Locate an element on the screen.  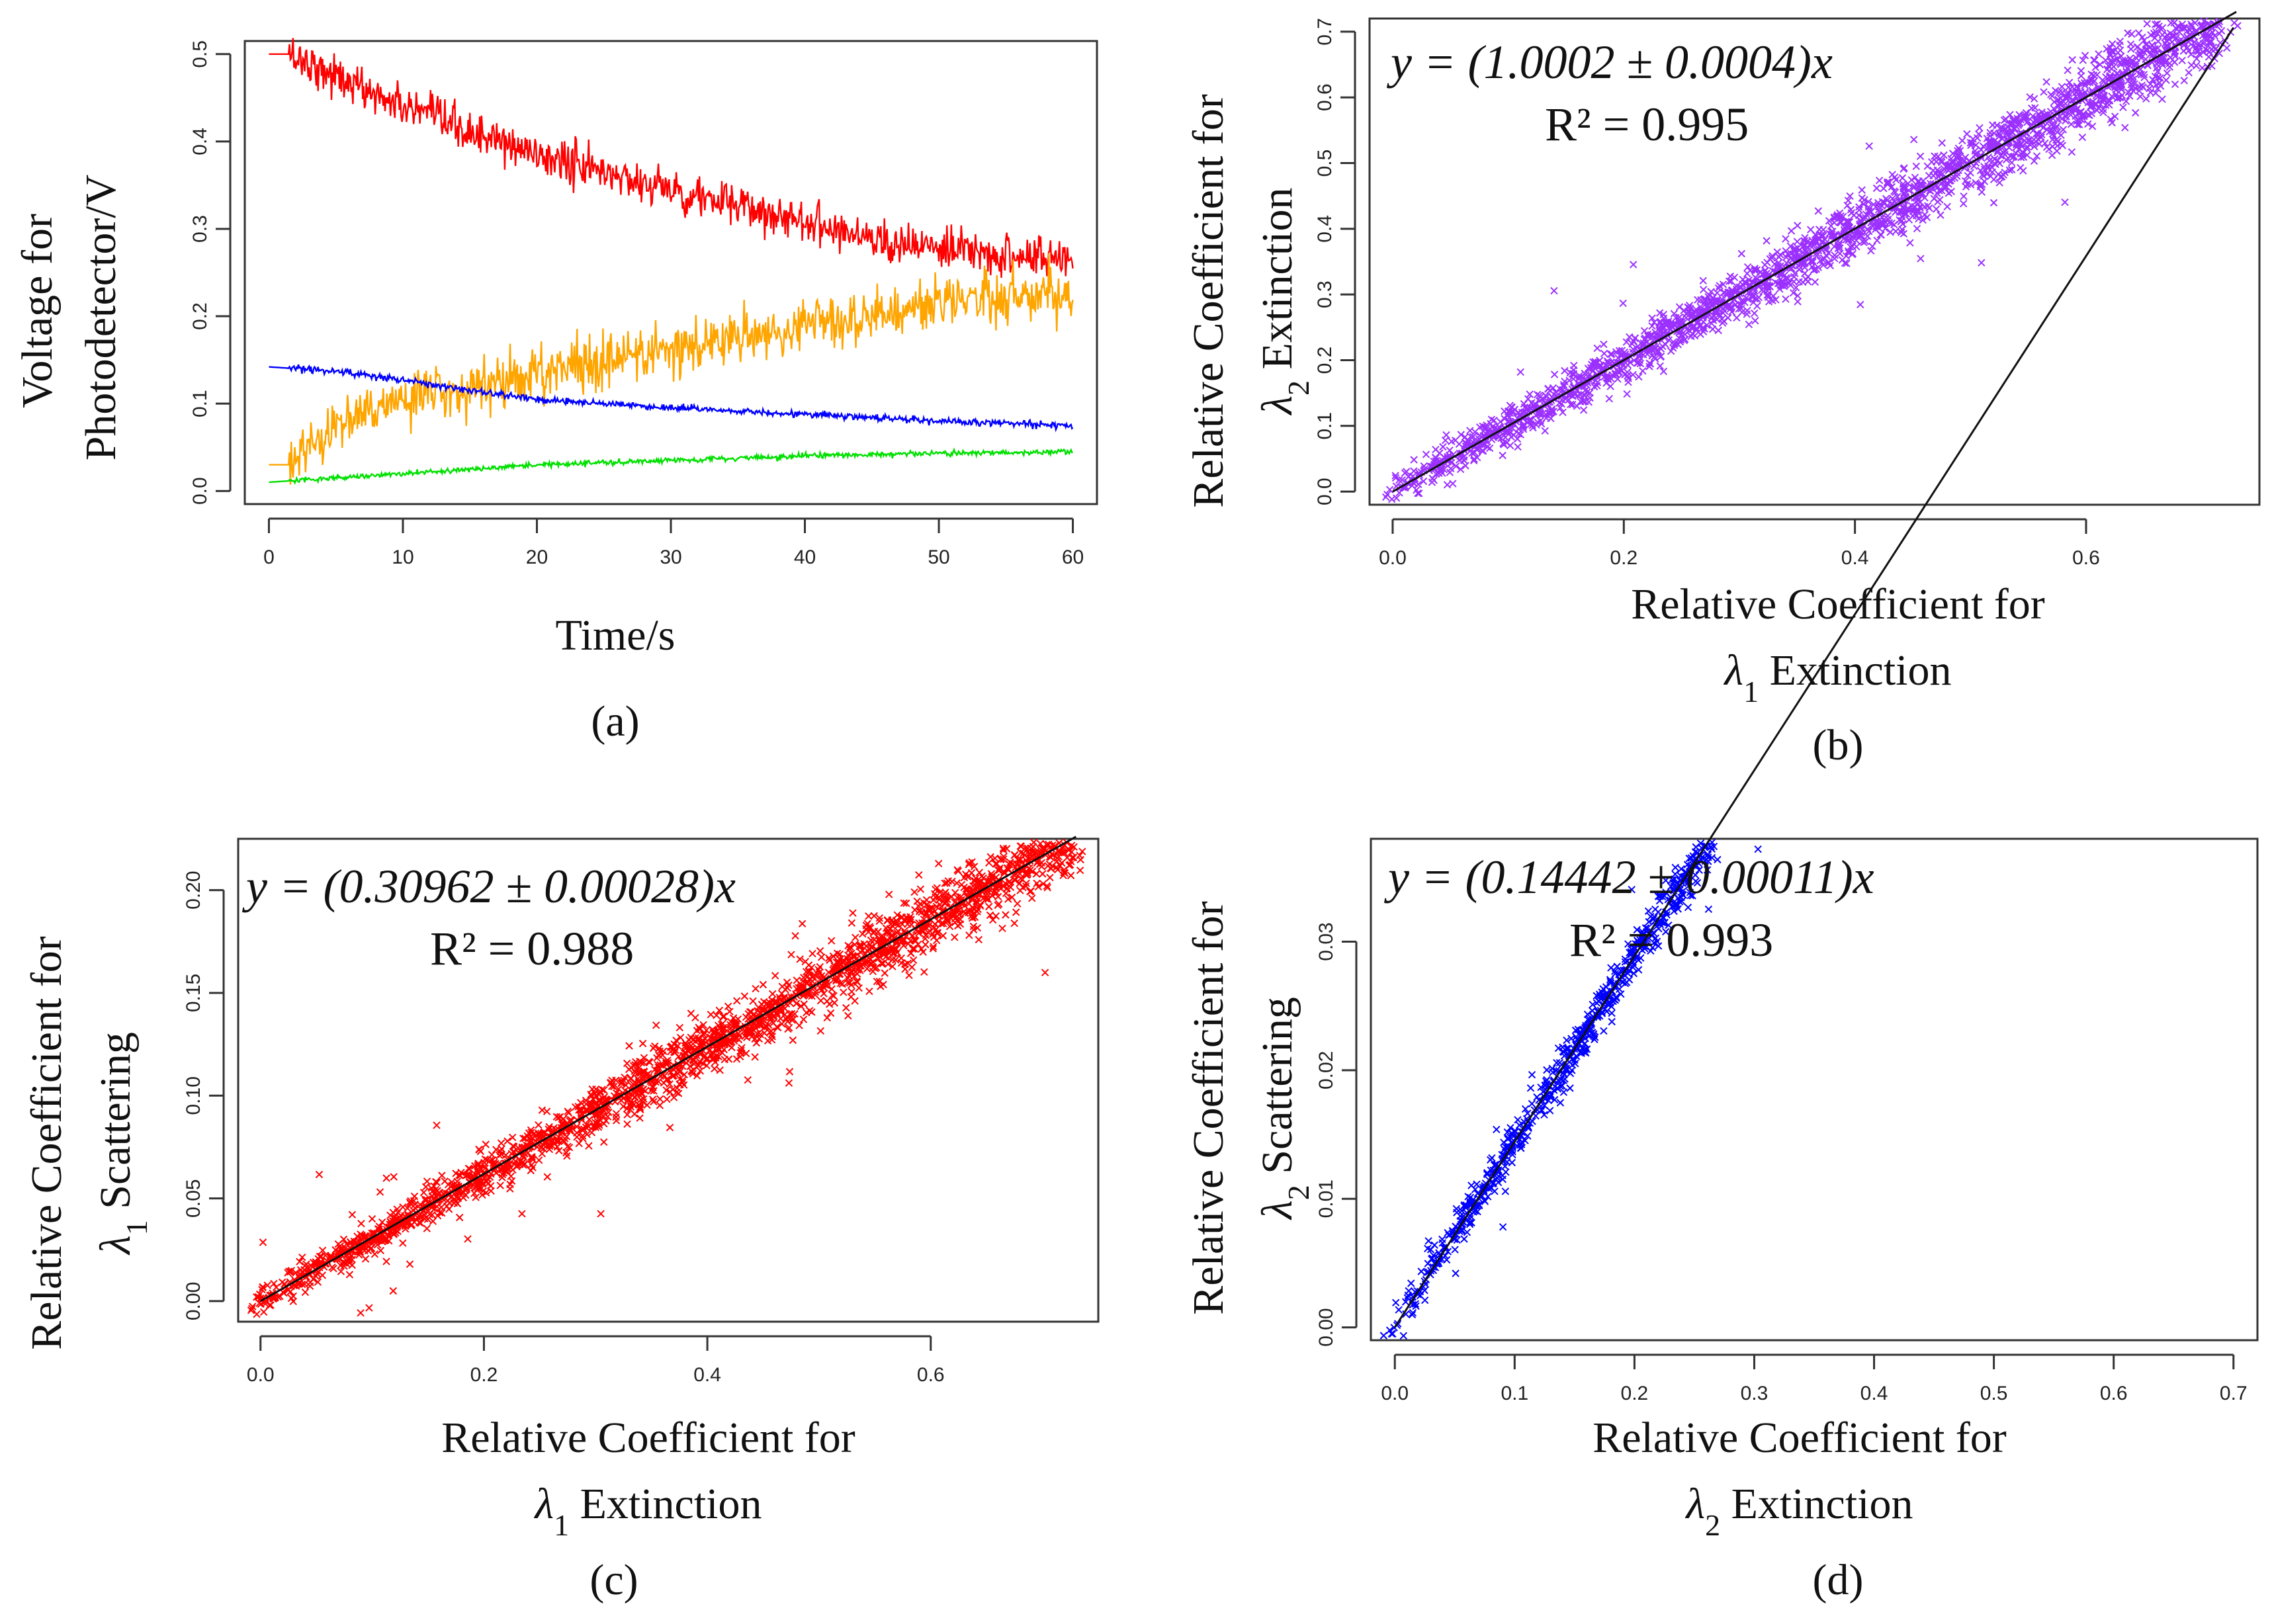
y-tick-label: 0.20 is located at coordinates (194, 890).